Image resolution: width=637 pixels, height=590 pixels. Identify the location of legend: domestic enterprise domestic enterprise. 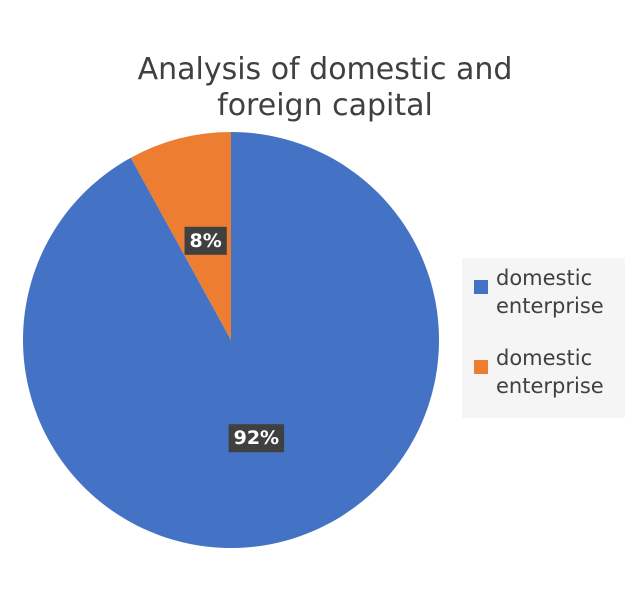
(543, 338).